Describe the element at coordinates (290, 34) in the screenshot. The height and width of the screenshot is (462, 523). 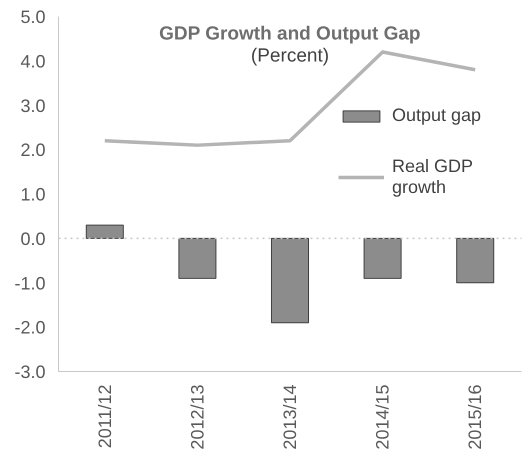
I see `chart-title: GDP Growth and Output Gap` at that location.